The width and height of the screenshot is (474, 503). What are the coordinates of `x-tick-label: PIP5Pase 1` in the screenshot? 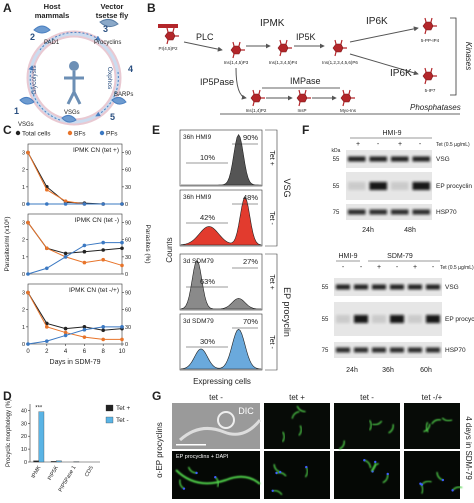 It's located at (68, 479).